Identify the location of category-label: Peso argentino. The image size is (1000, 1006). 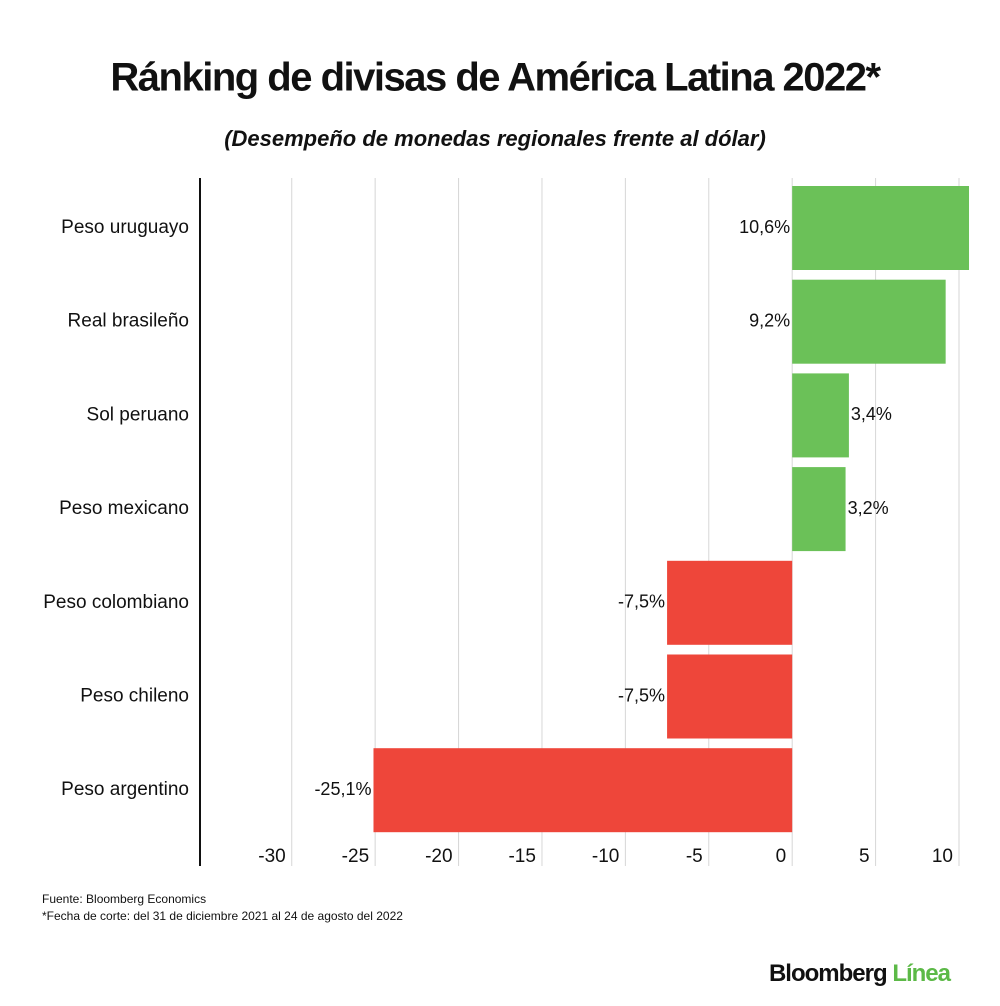
(125, 789).